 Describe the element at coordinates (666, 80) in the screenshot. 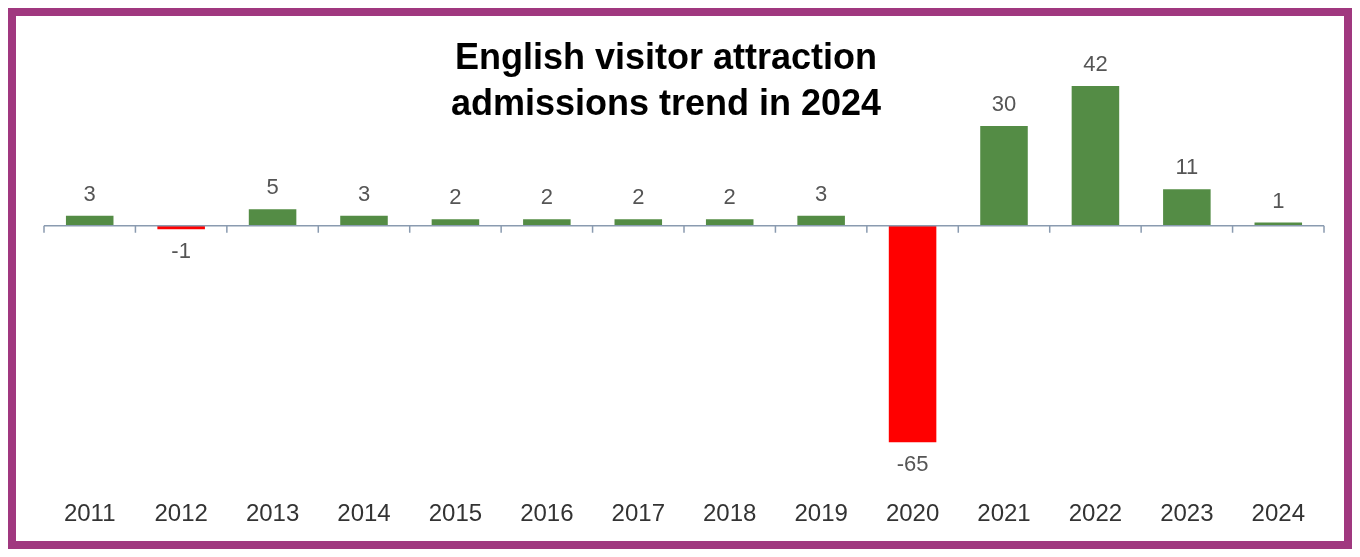

I see `chart-title: English visitor attraction admissions trend in 2024` at that location.